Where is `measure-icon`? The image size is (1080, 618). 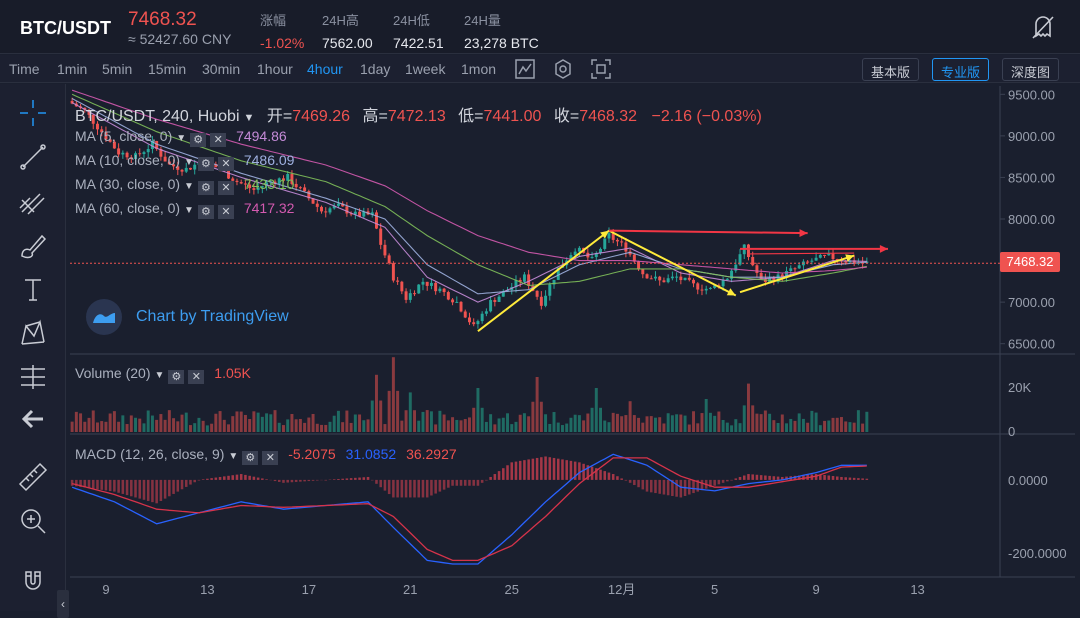
measure-icon is located at coordinates (33, 377).